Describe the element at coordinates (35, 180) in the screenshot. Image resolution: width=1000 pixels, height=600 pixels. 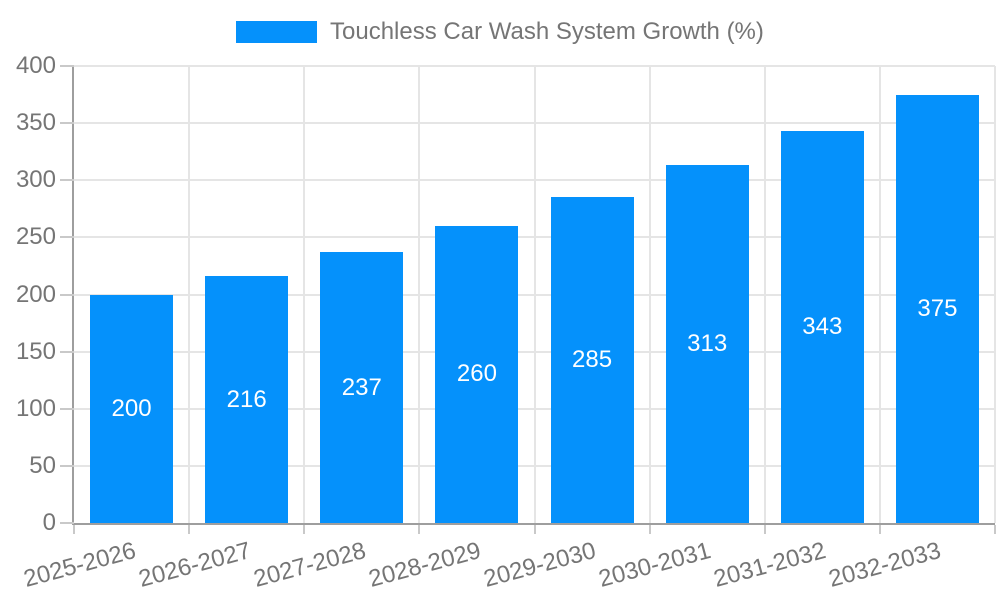
I see `y-tick-label: 300` at that location.